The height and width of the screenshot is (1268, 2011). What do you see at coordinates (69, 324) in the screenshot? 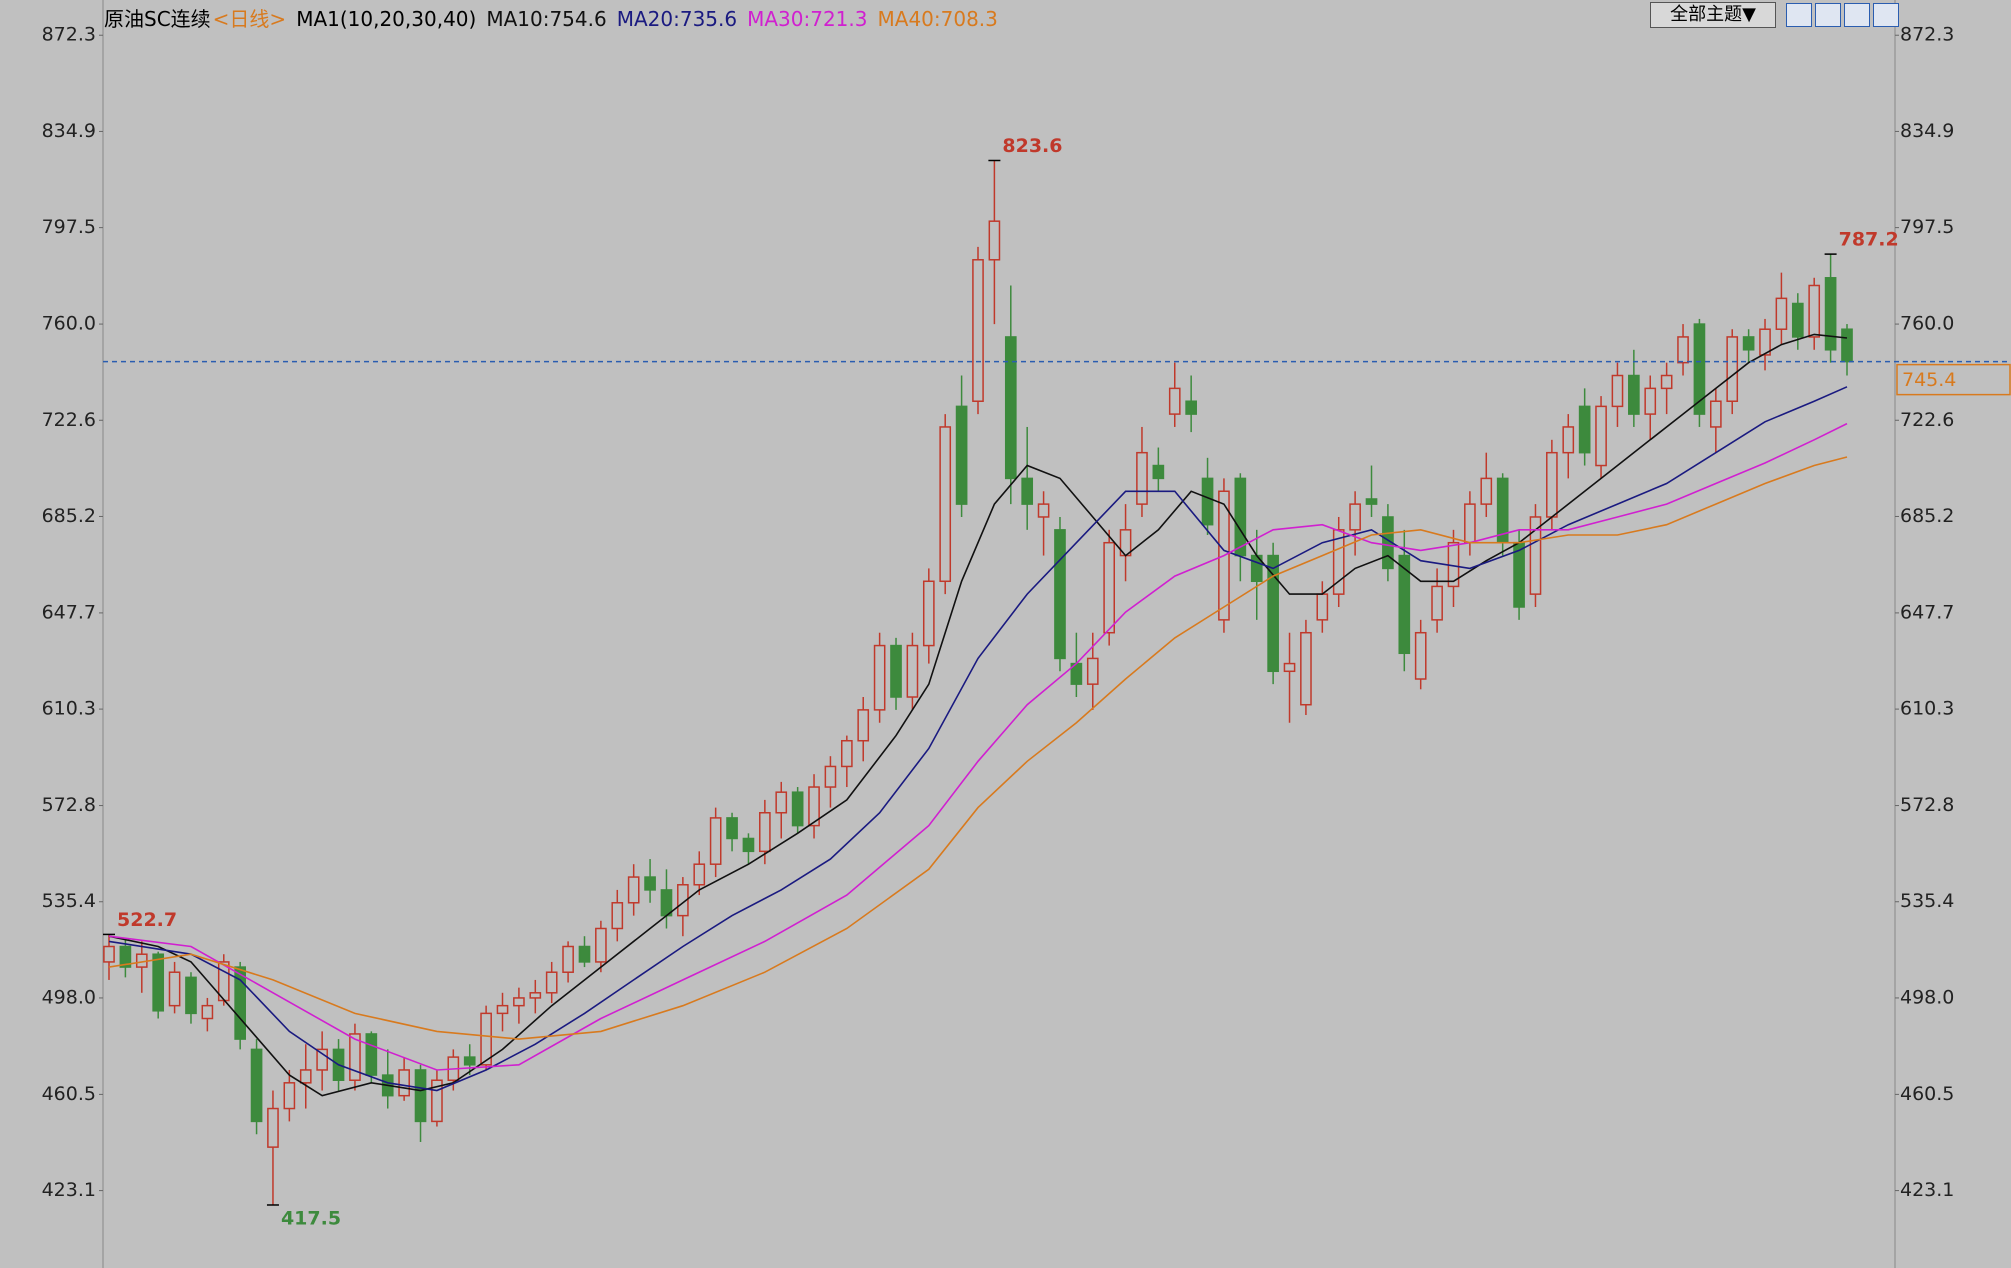
I see `y-tick-label: 760.0` at bounding box center [69, 324].